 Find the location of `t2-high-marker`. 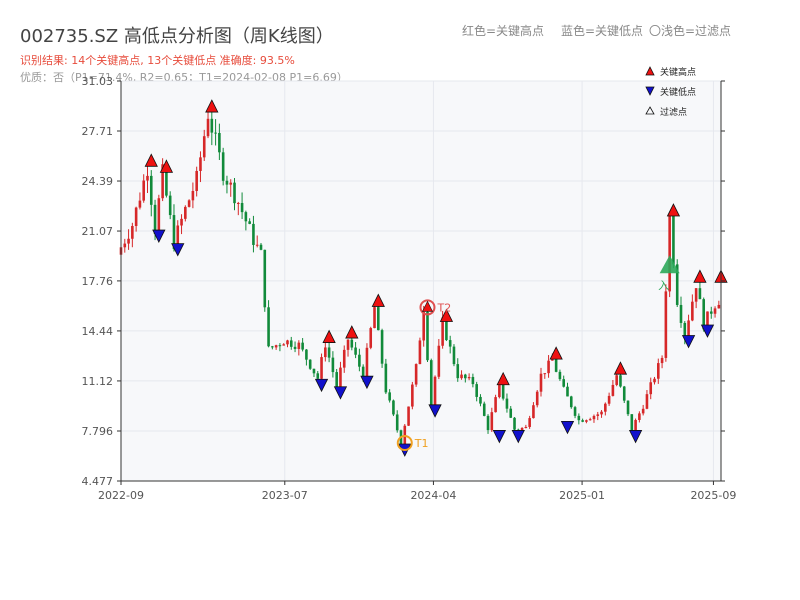

t2-high-marker is located at coordinates (427, 306).